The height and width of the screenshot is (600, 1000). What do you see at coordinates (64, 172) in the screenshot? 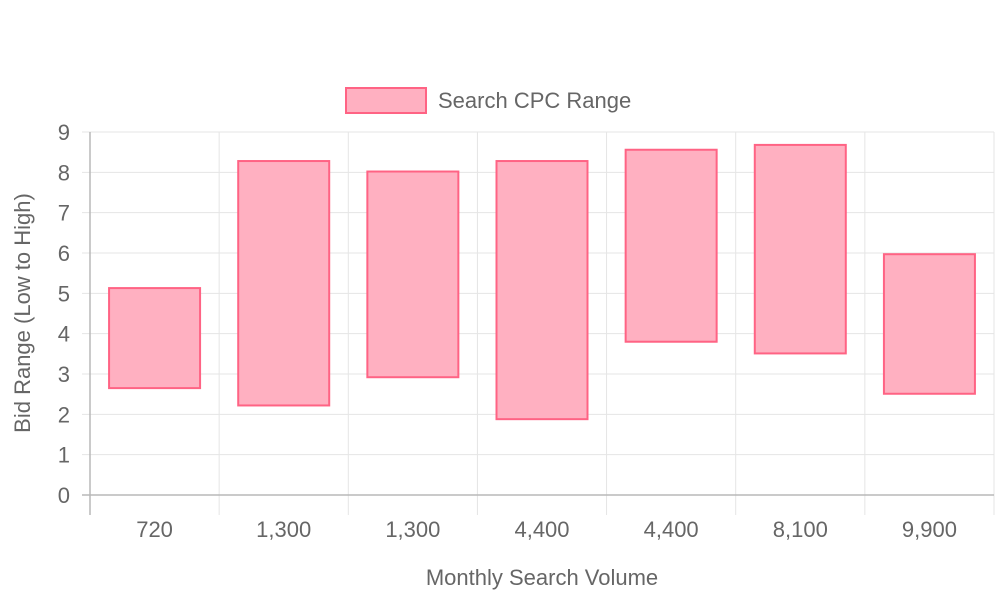
I see `y-tick-label: 8` at bounding box center [64, 172].